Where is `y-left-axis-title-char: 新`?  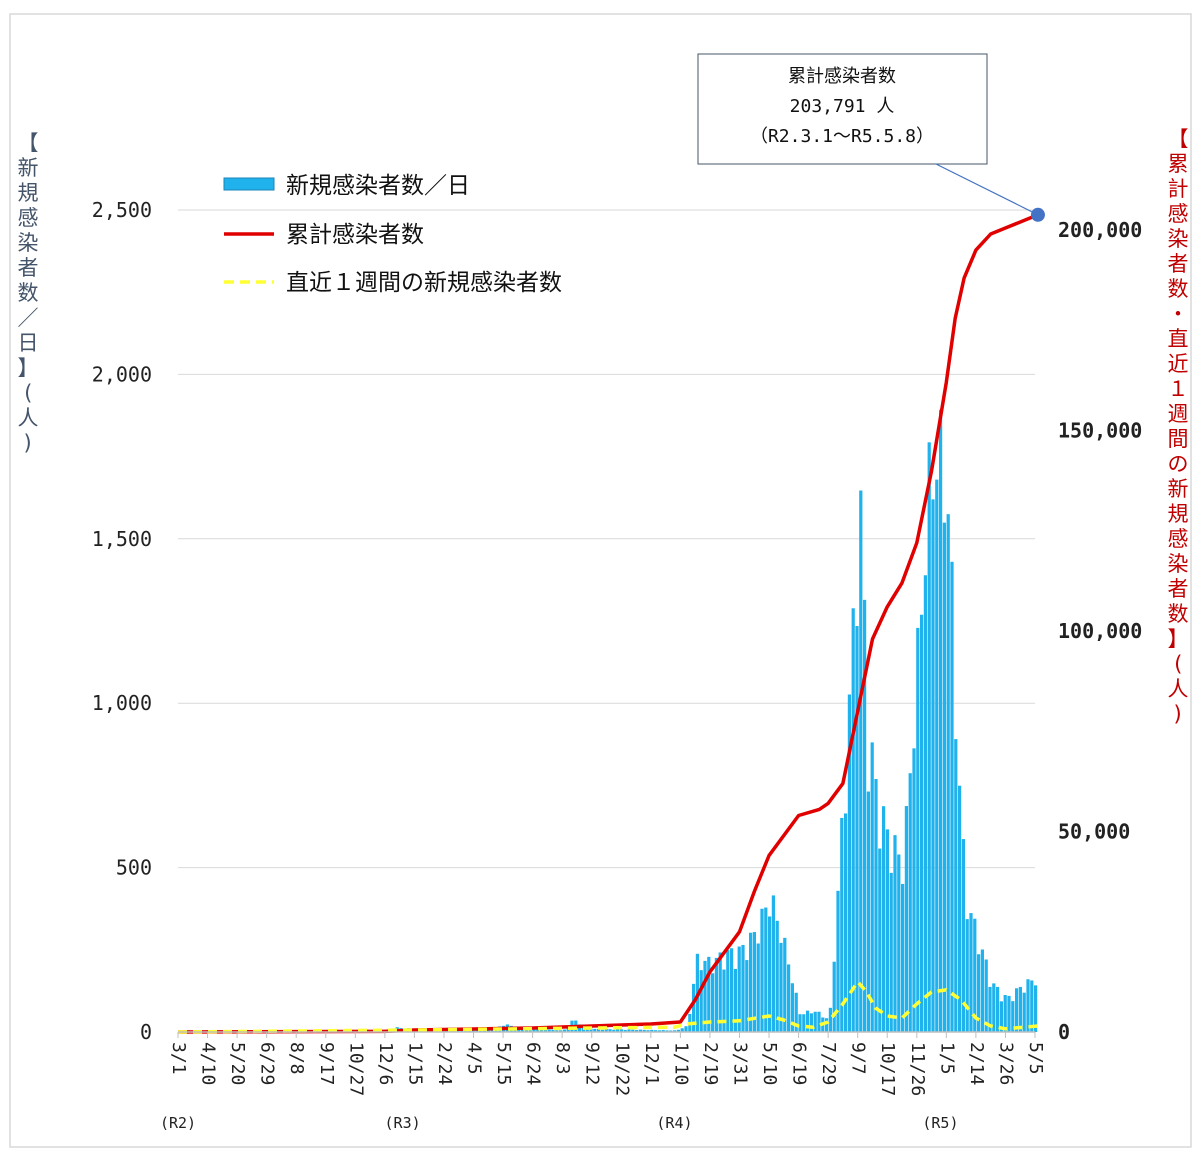 y-left-axis-title-char: 新 is located at coordinates (28, 168).